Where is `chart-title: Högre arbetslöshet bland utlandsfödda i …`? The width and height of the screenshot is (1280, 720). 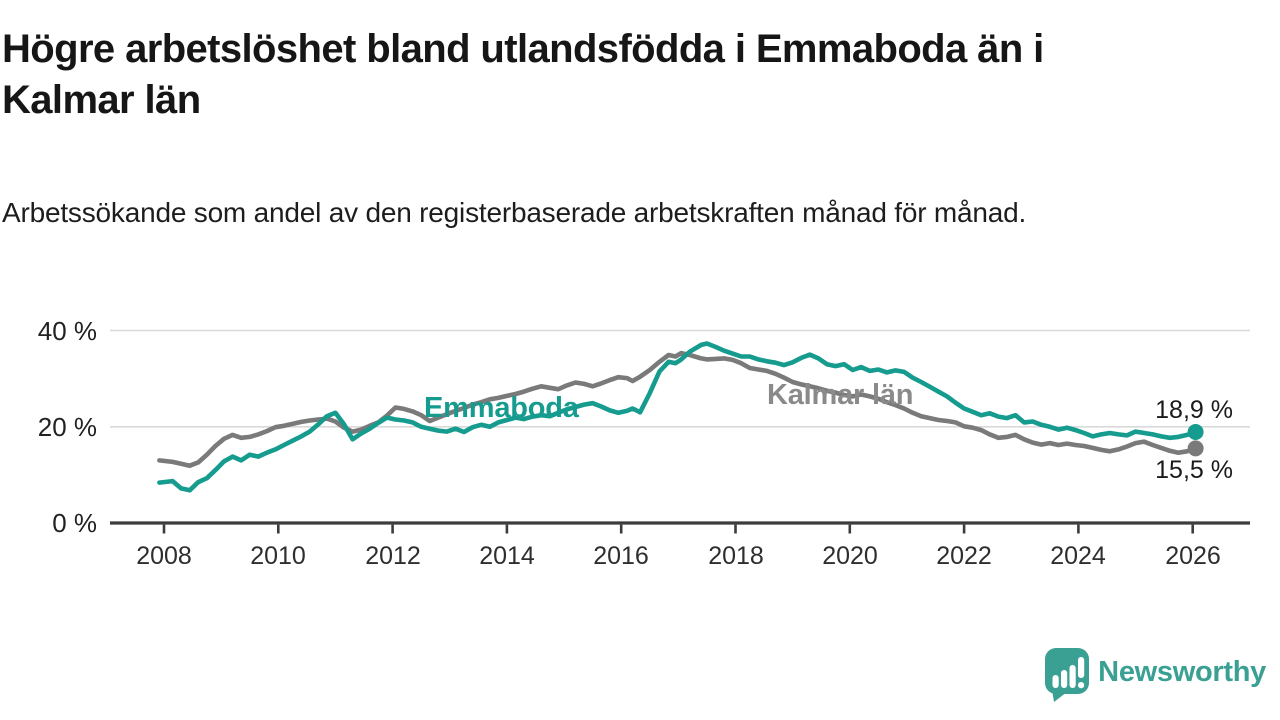 chart-title: Högre arbetslöshet bland utlandsfödda i … is located at coordinates (633, 75).